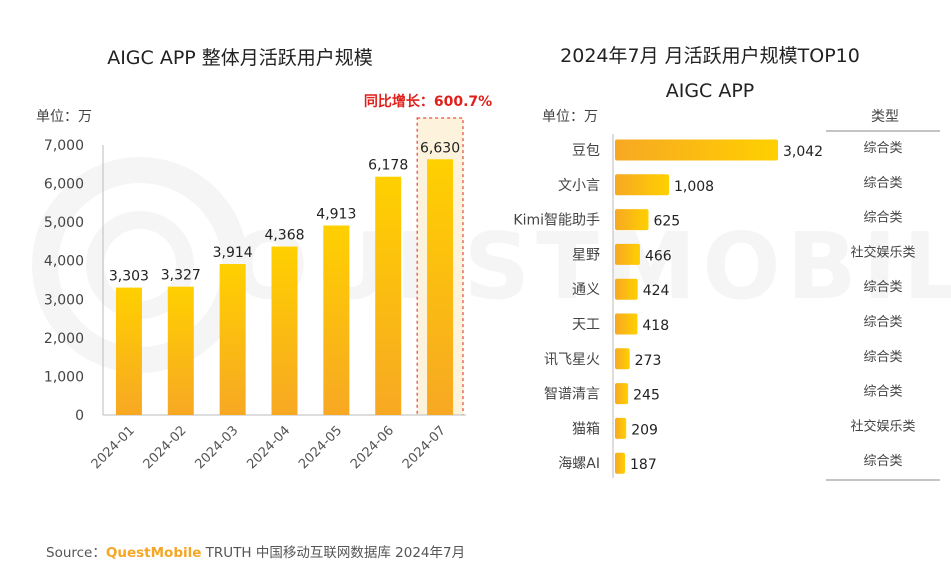 This screenshot has height=571, width=951. I want to click on left-value-labels: 3,303 3,327 3,914 4,368 4,913 6,178 6,630, so click(284, 212).